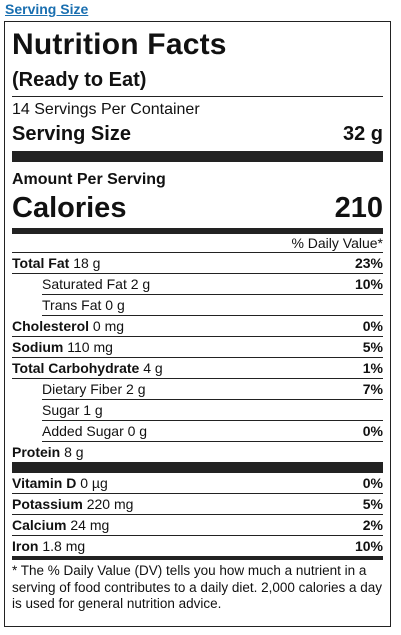 Image resolution: width=401 pixels, height=635 pixels. What do you see at coordinates (110, 504) in the screenshot?
I see `vitamin-amount: 220 mg` at bounding box center [110, 504].